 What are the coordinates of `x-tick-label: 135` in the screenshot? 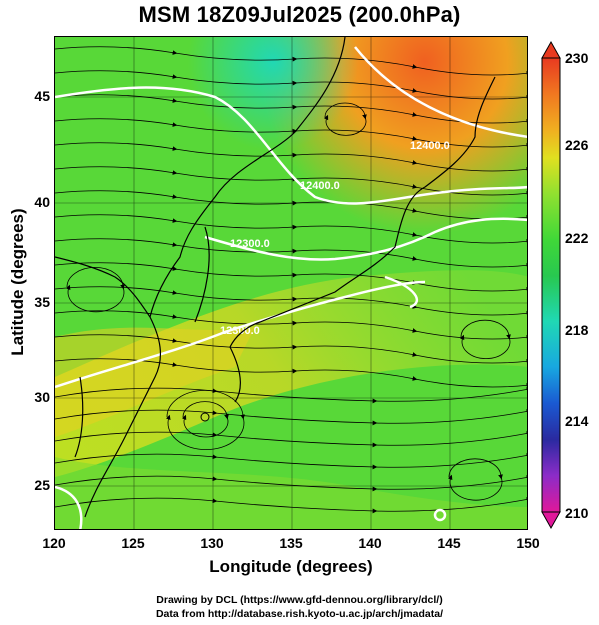 It's located at (291, 543).